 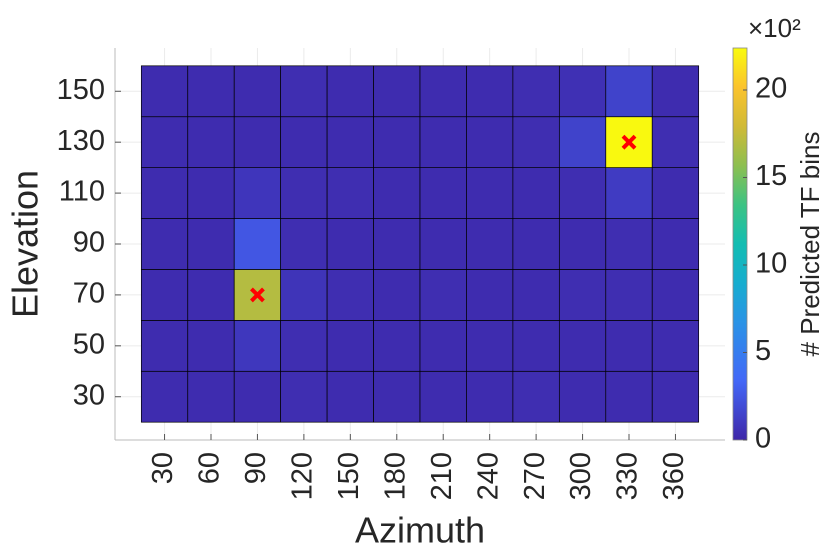 I want to click on y-tick-label: 150, so click(x=81, y=90).